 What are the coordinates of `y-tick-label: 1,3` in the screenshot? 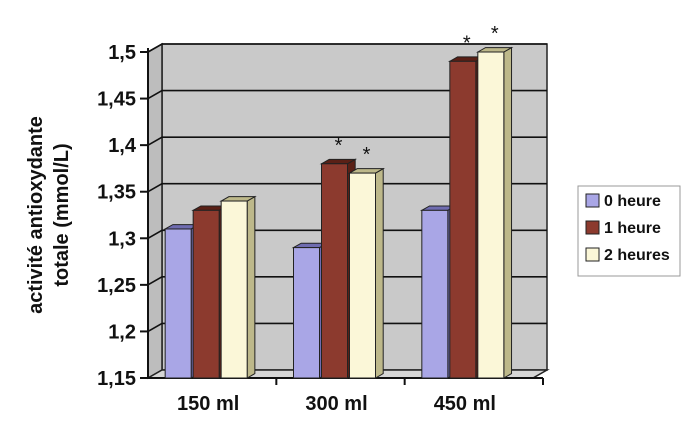 It's located at (122, 239).